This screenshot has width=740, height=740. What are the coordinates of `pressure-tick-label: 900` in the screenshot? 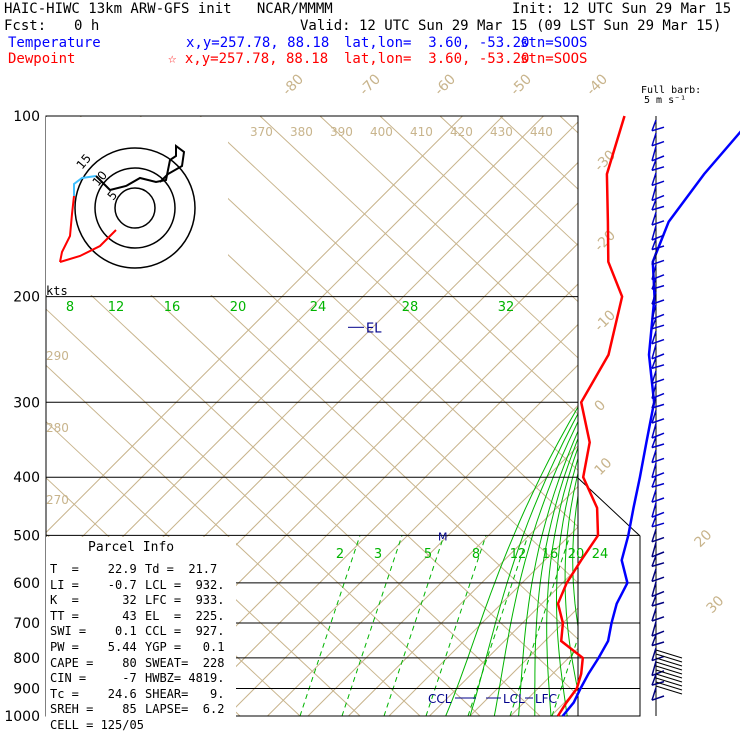 It's located at (26, 690).